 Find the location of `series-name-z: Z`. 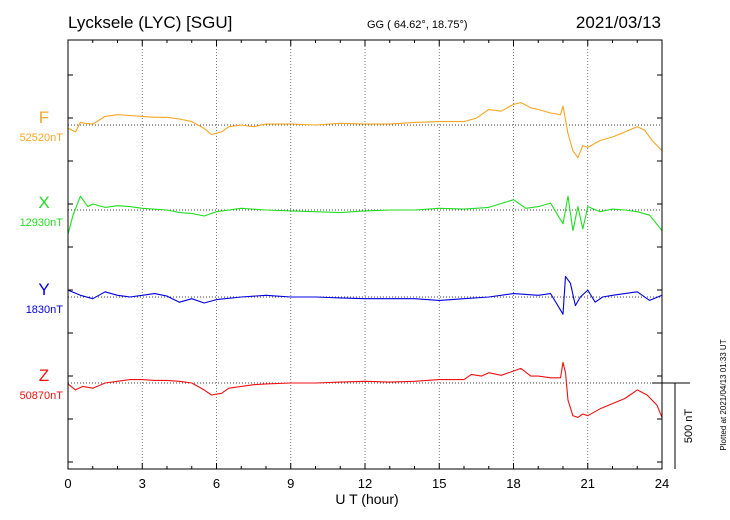

series-name-z: Z is located at coordinates (44, 375).